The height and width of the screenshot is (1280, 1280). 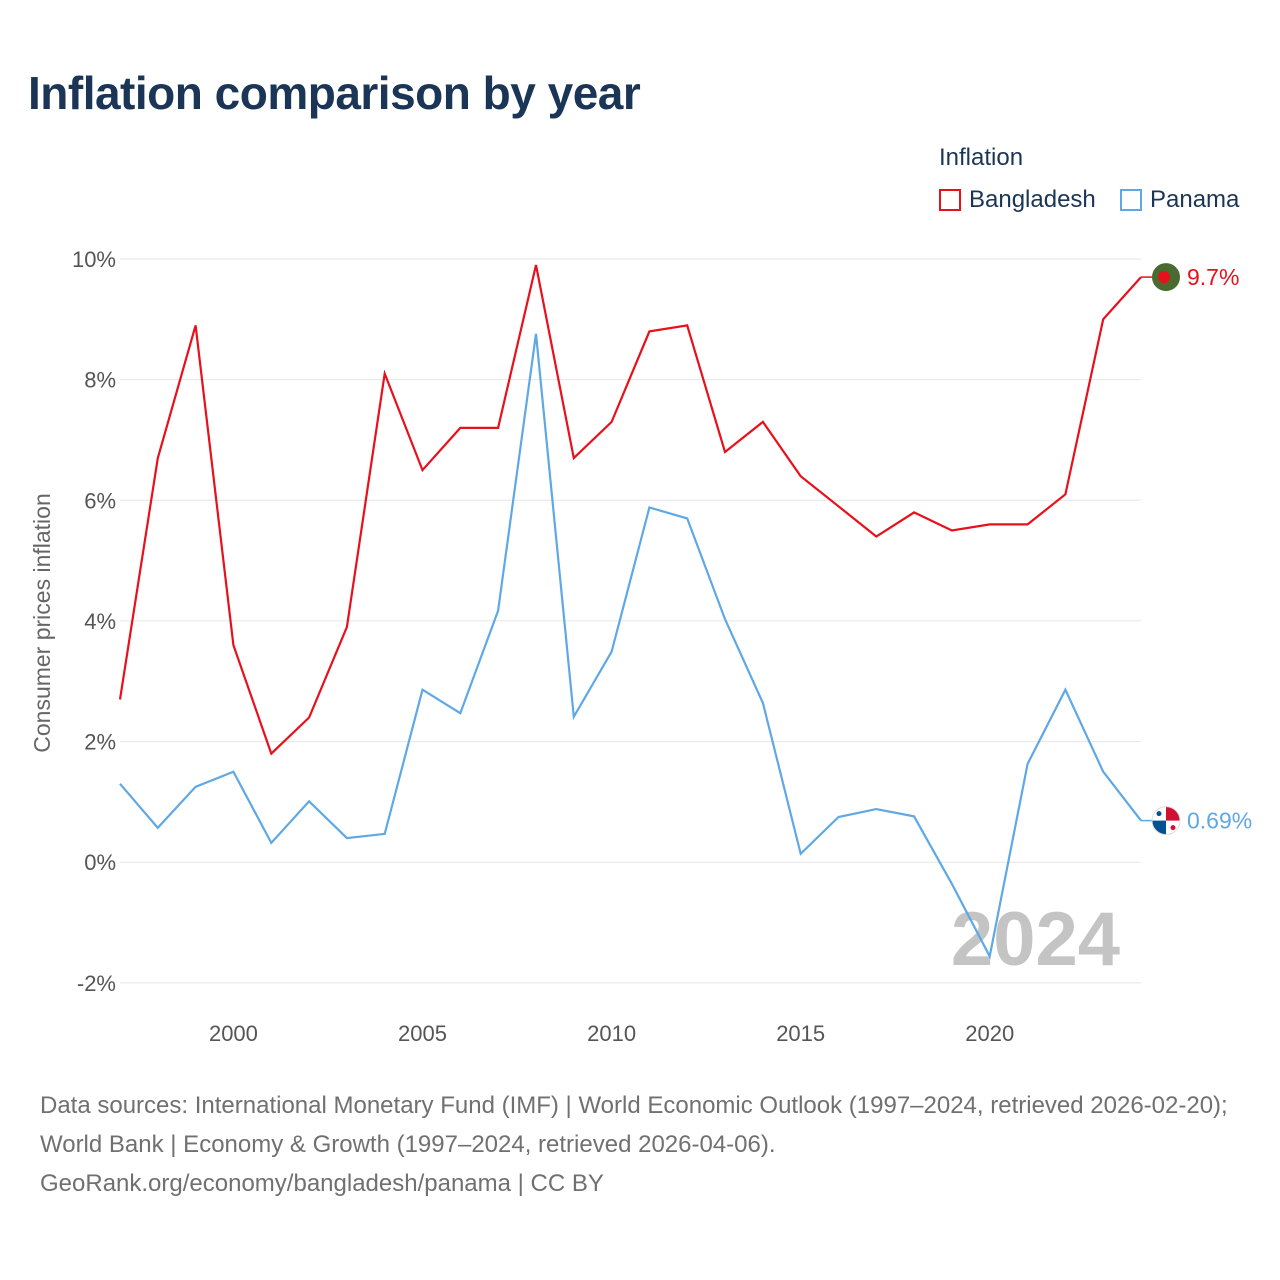 What do you see at coordinates (100, 621) in the screenshot?
I see `y-tick-label: 4%` at bounding box center [100, 621].